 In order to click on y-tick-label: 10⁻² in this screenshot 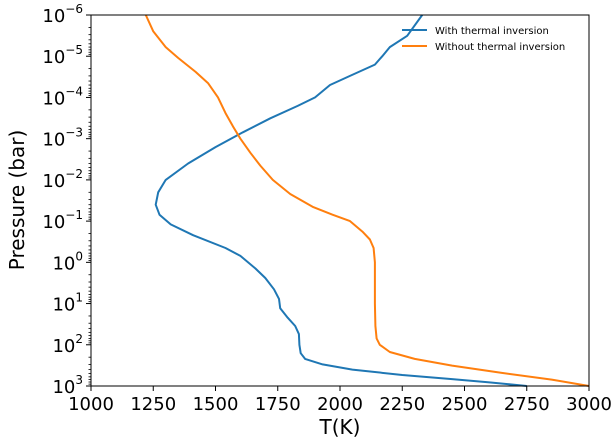, I will do `click(62, 179)`.